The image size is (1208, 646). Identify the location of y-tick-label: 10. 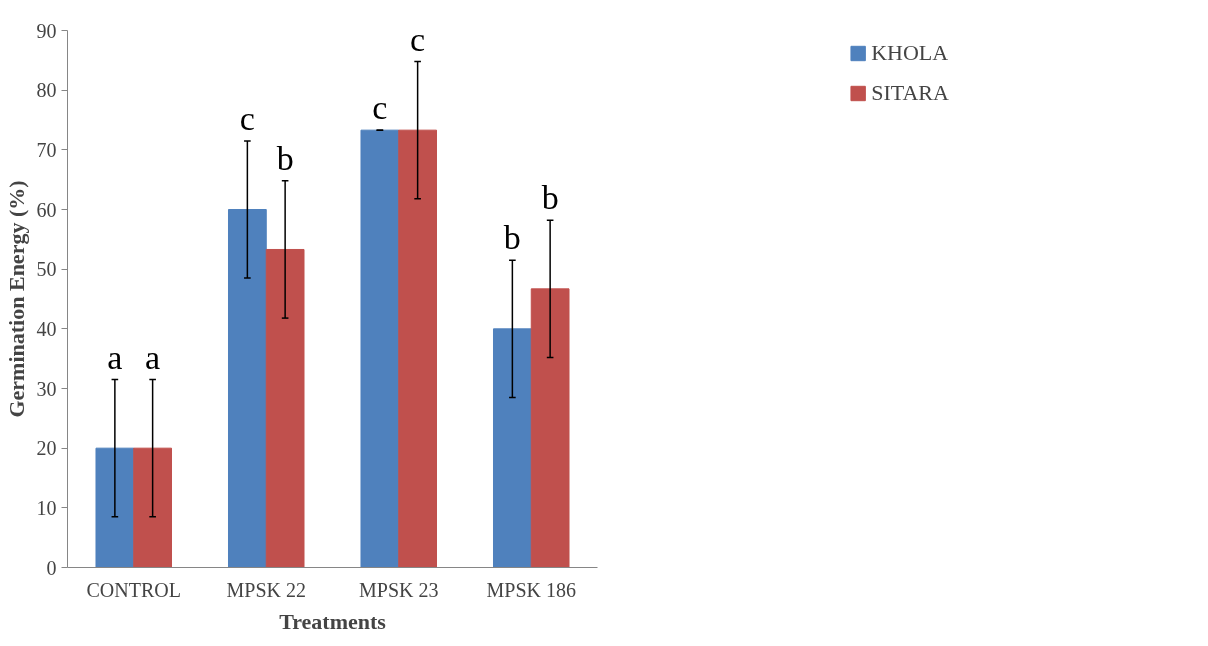
(46, 507).